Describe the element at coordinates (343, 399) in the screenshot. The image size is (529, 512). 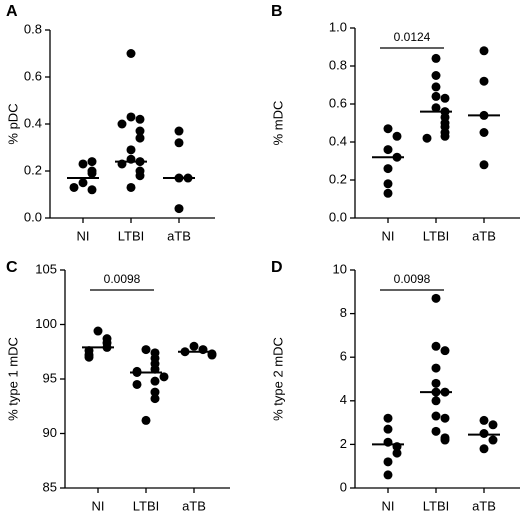
I see `y-tick-label: 4` at that location.